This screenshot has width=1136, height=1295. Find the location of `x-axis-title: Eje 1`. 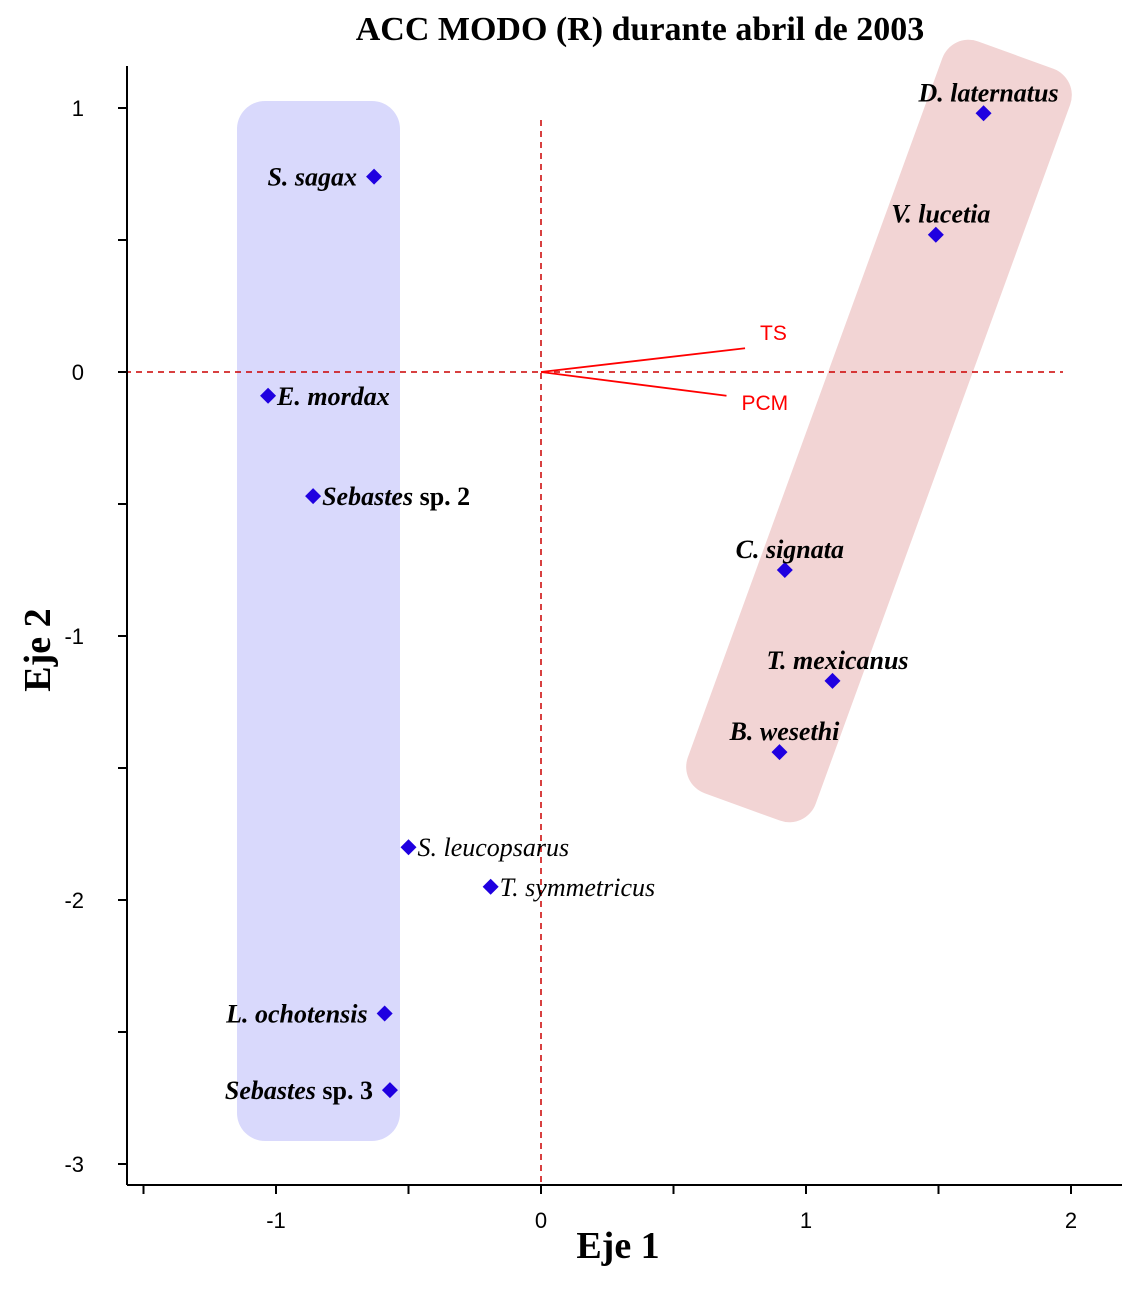

x-axis-title: Eje 1 is located at coordinates (617, 1246).